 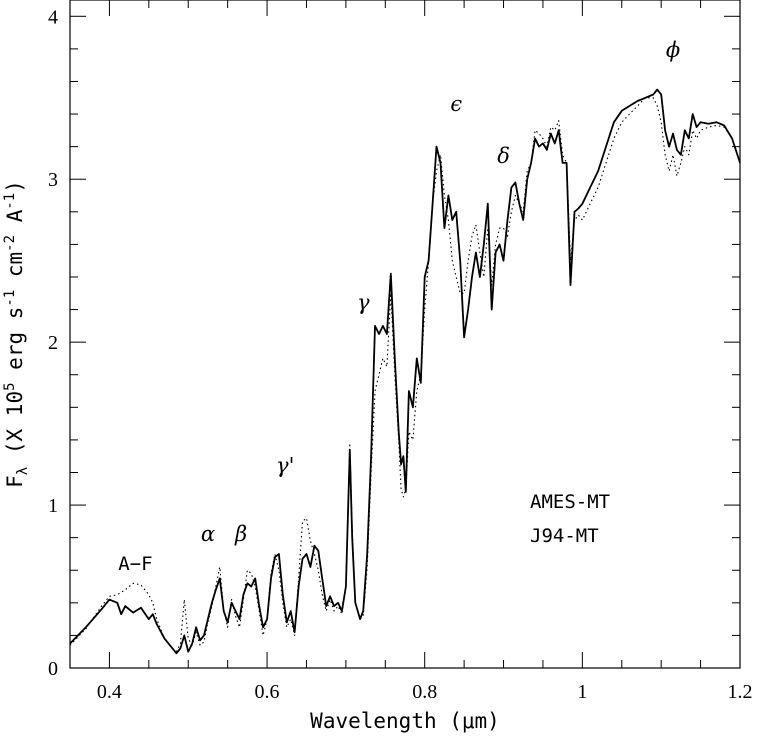 What do you see at coordinates (582, 692) in the screenshot?
I see `x-tick-label: 1` at bounding box center [582, 692].